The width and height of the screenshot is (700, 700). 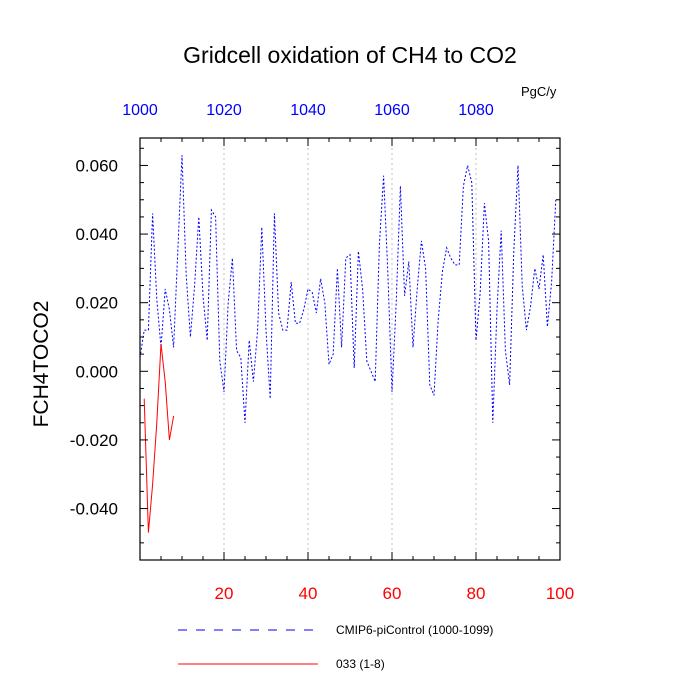 I want to click on top-tick-label: 1040, so click(x=308, y=110).